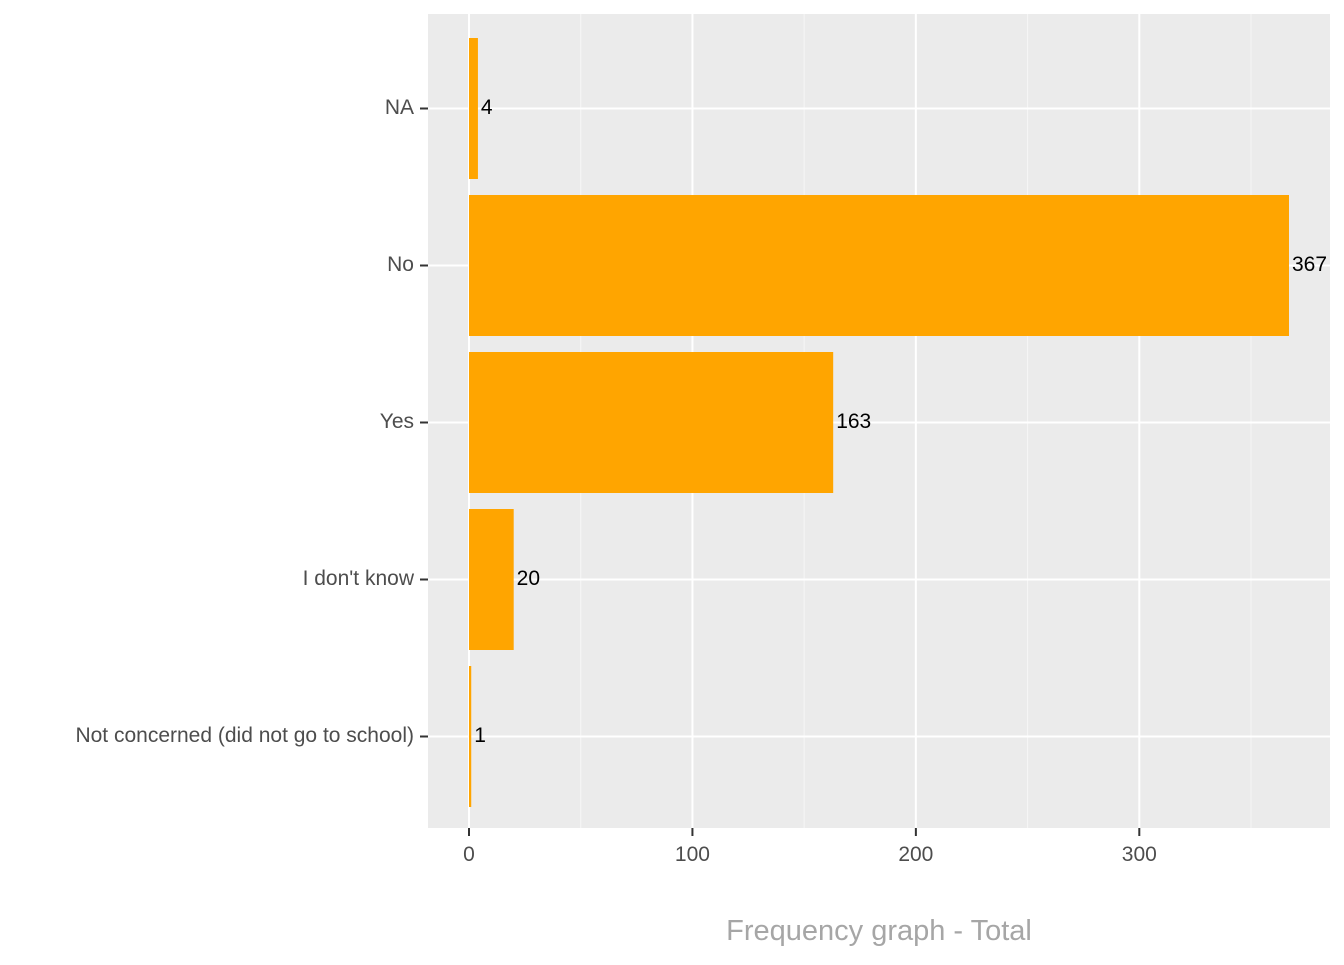 The height and width of the screenshot is (965, 1344). What do you see at coordinates (915, 854) in the screenshot?
I see `x-tick-label: 200` at bounding box center [915, 854].